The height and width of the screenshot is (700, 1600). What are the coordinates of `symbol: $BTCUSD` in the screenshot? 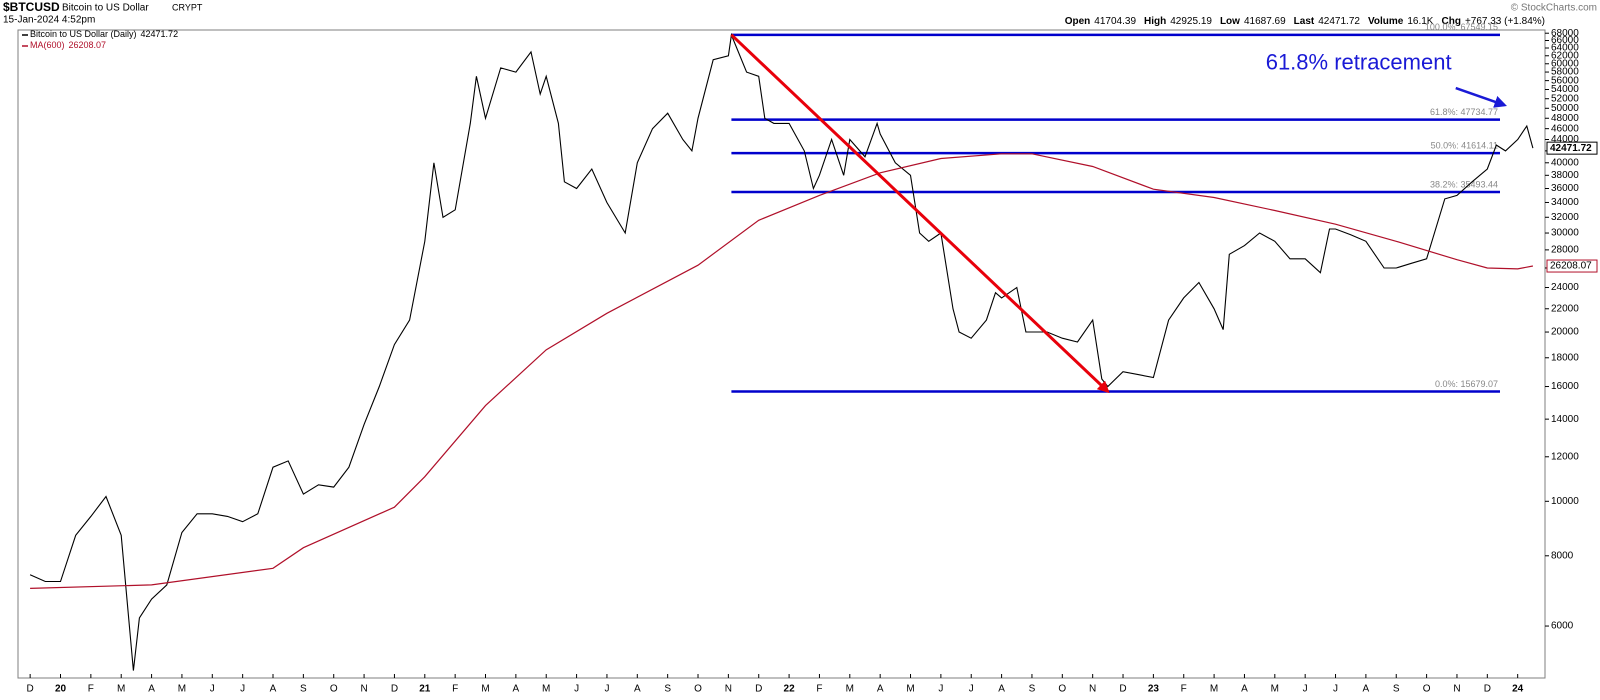 It's located at (31, 7).